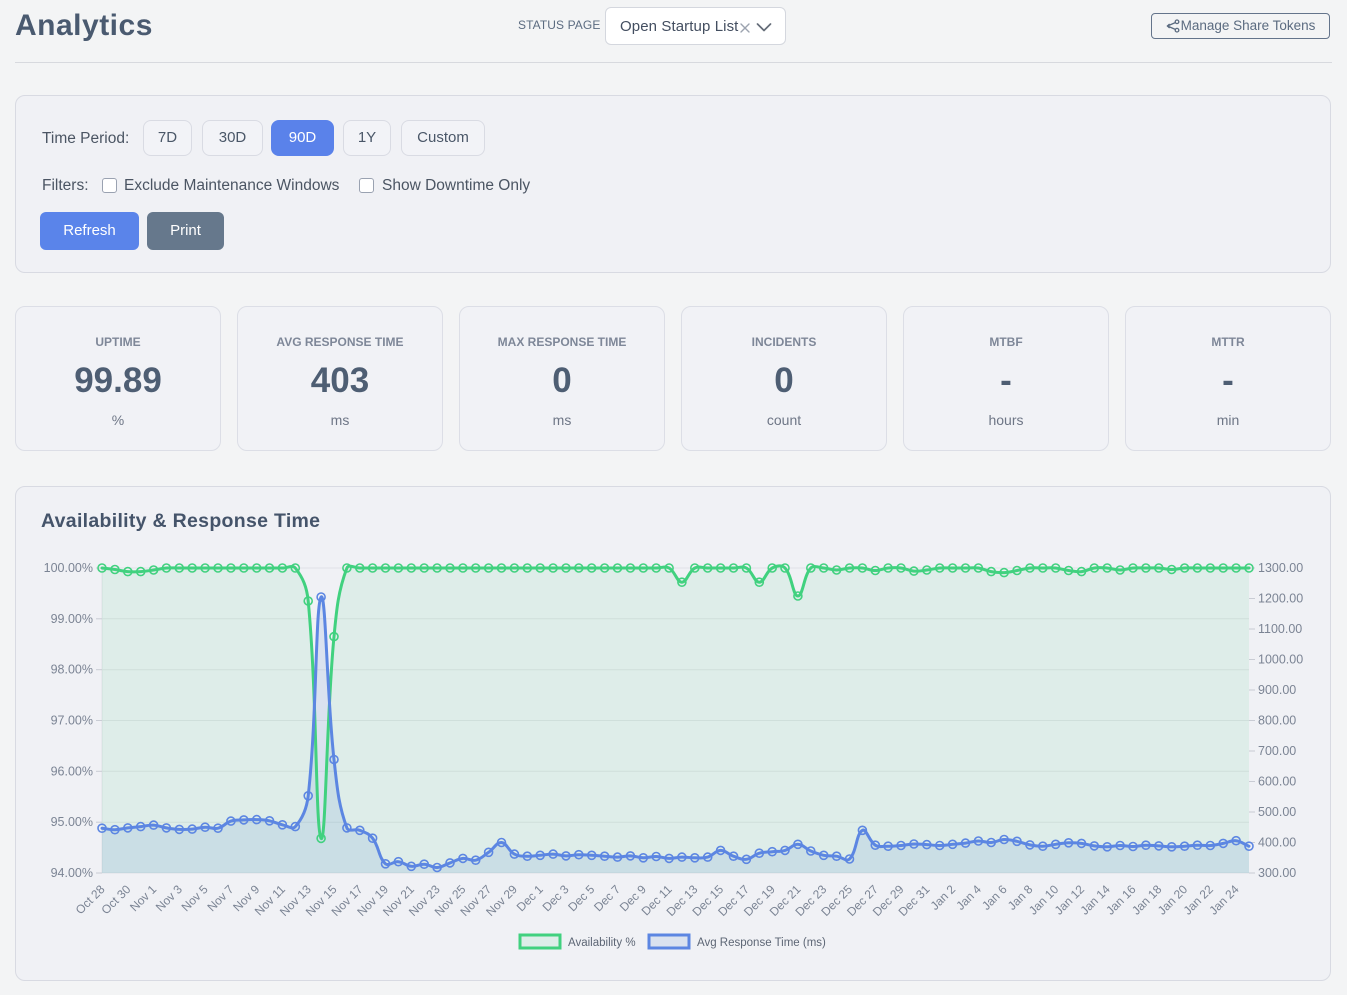 This screenshot has height=995, width=1347. Describe the element at coordinates (72, 822) in the screenshot. I see `svg-text: 95.00%` at that location.